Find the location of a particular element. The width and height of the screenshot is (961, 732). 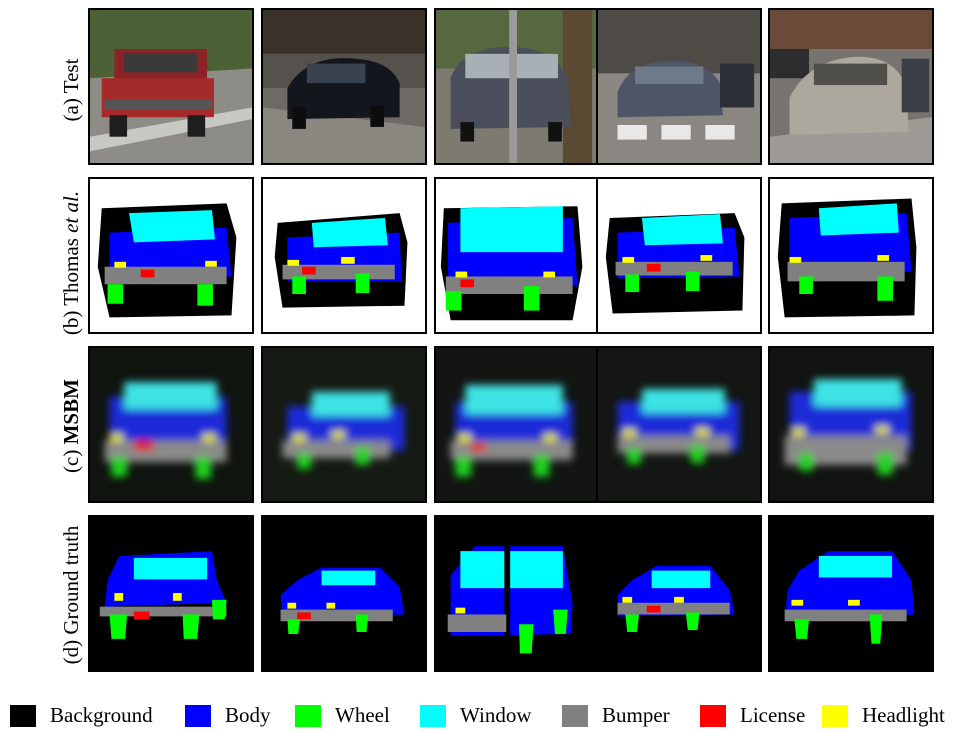

legend-swatch-license is located at coordinates (713, 716).